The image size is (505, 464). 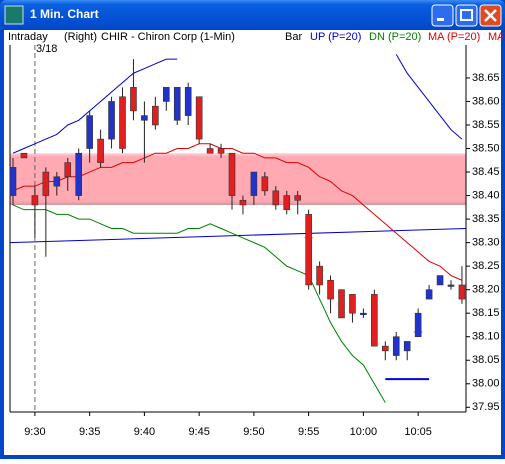 What do you see at coordinates (14, 15) in the screenshot?
I see `app-icon` at bounding box center [14, 15].